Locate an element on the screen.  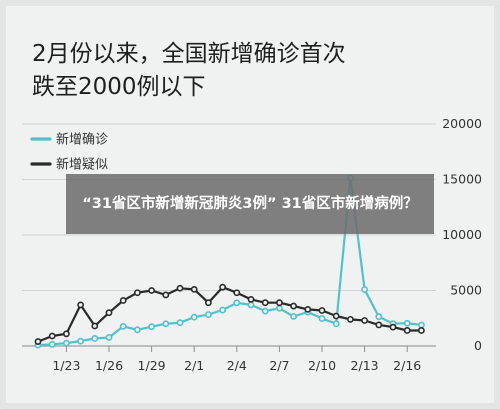
legend-label-suspected: 新增疑似 is located at coordinates (82, 165).